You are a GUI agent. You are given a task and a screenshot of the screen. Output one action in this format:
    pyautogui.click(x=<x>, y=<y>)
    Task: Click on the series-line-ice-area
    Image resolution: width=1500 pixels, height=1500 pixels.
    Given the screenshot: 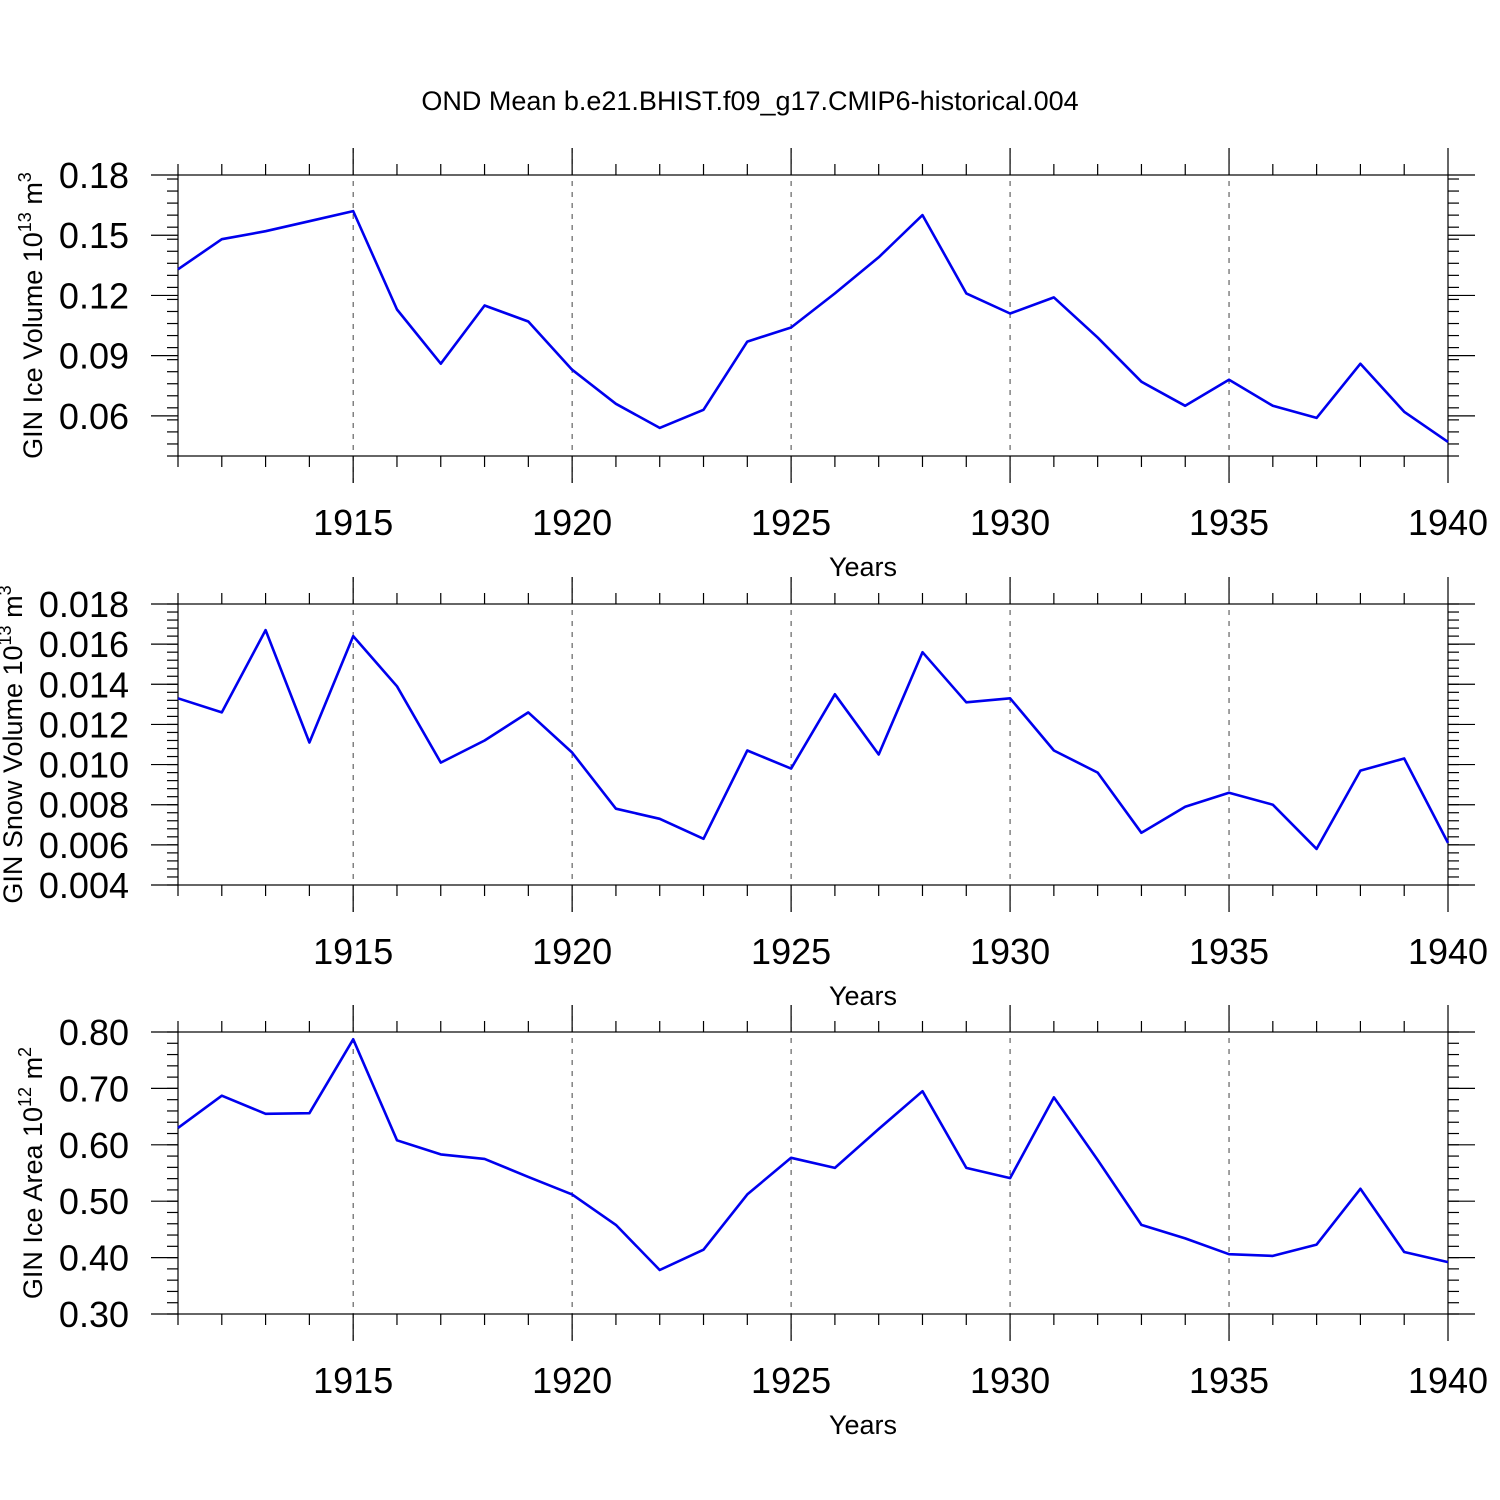 What is the action you would take?
    pyautogui.click(x=813, y=1155)
    